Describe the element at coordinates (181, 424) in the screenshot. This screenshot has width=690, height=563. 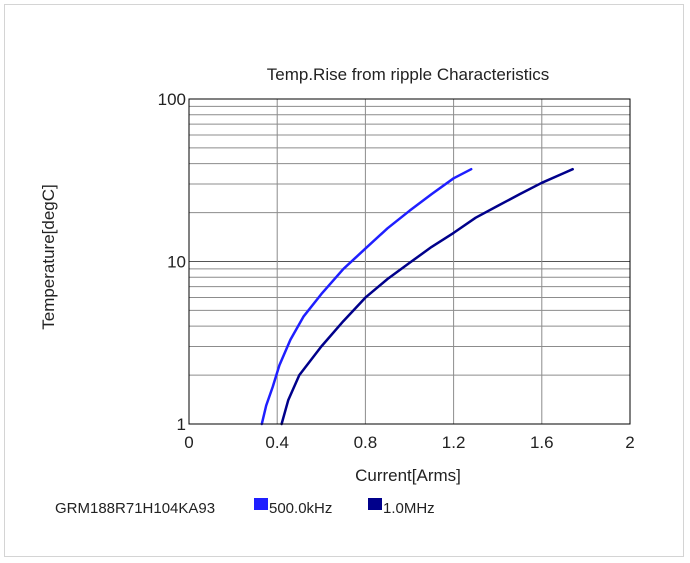
I see `y-tick-label: 1` at that location.